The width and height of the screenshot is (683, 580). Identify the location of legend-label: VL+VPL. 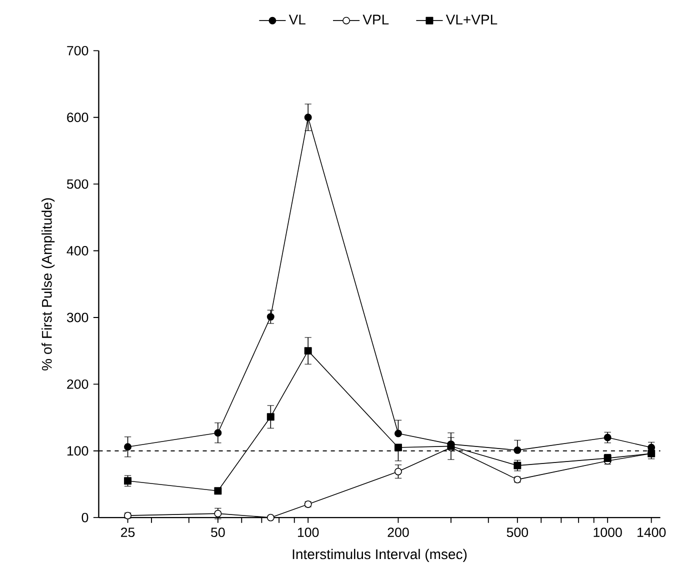
(472, 19).